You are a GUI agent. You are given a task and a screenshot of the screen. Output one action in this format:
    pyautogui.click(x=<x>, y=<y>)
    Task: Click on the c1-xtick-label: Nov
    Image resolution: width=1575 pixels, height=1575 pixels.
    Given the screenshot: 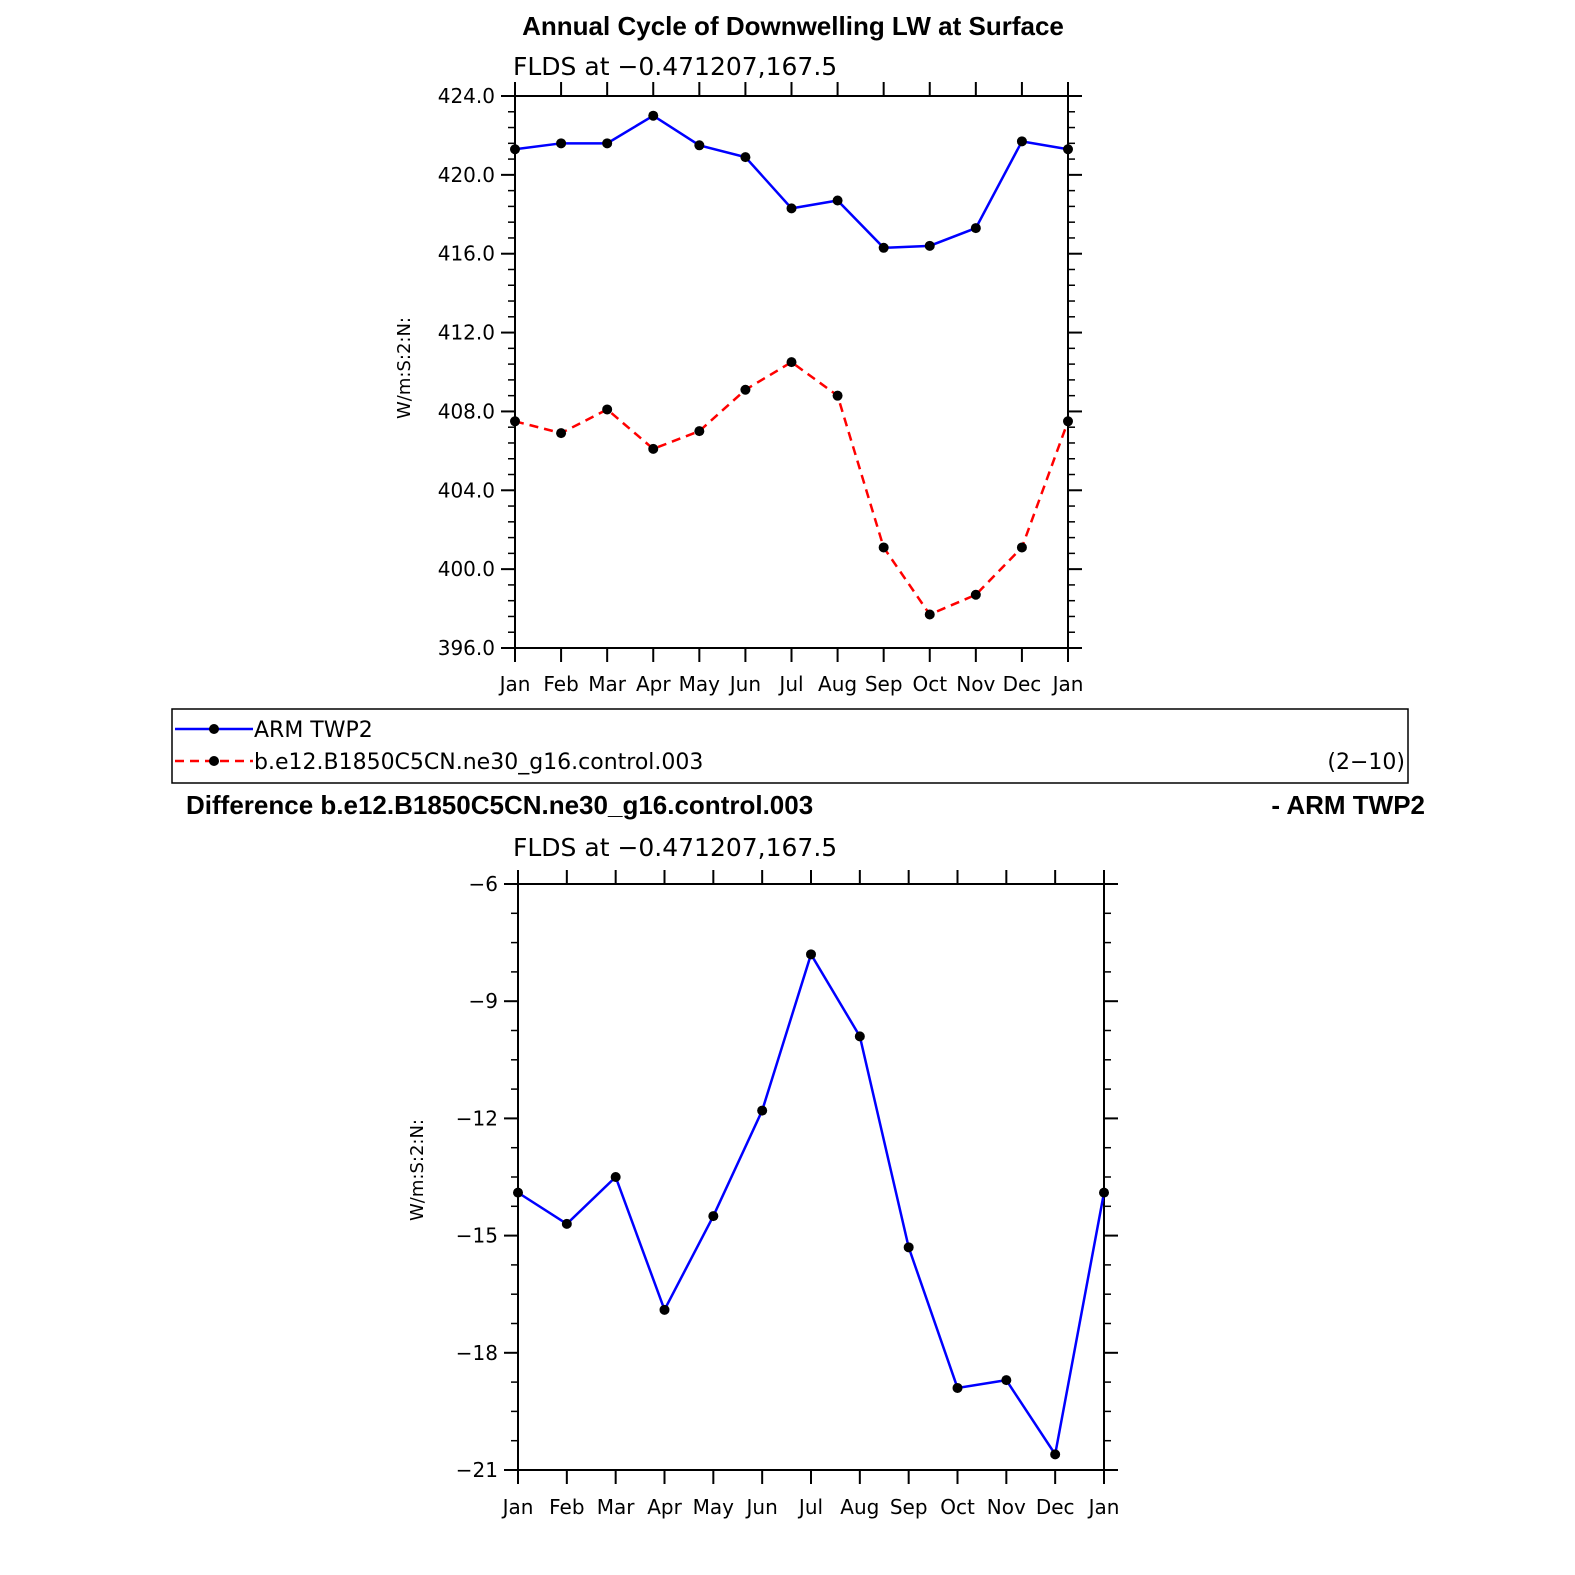 What is the action you would take?
    pyautogui.click(x=975, y=684)
    